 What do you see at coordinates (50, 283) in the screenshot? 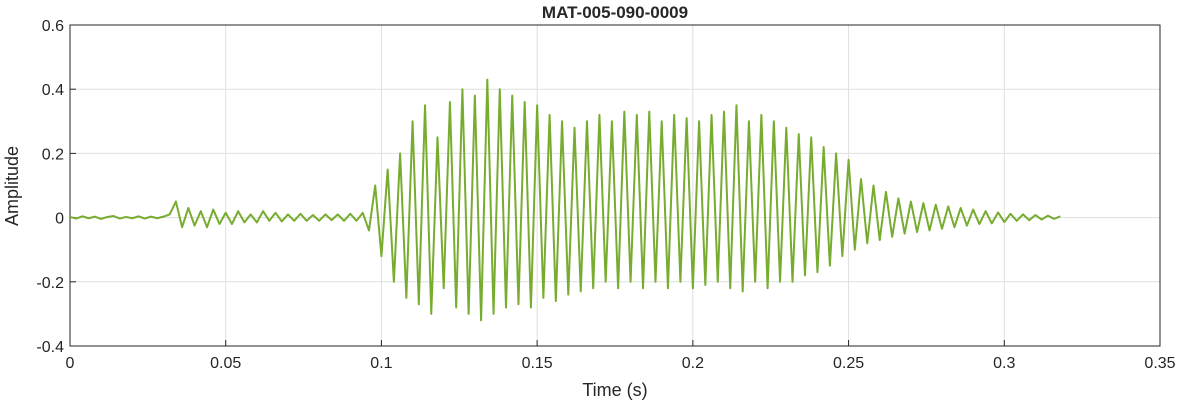
I see `y-tick-label: -0.2` at bounding box center [50, 283].